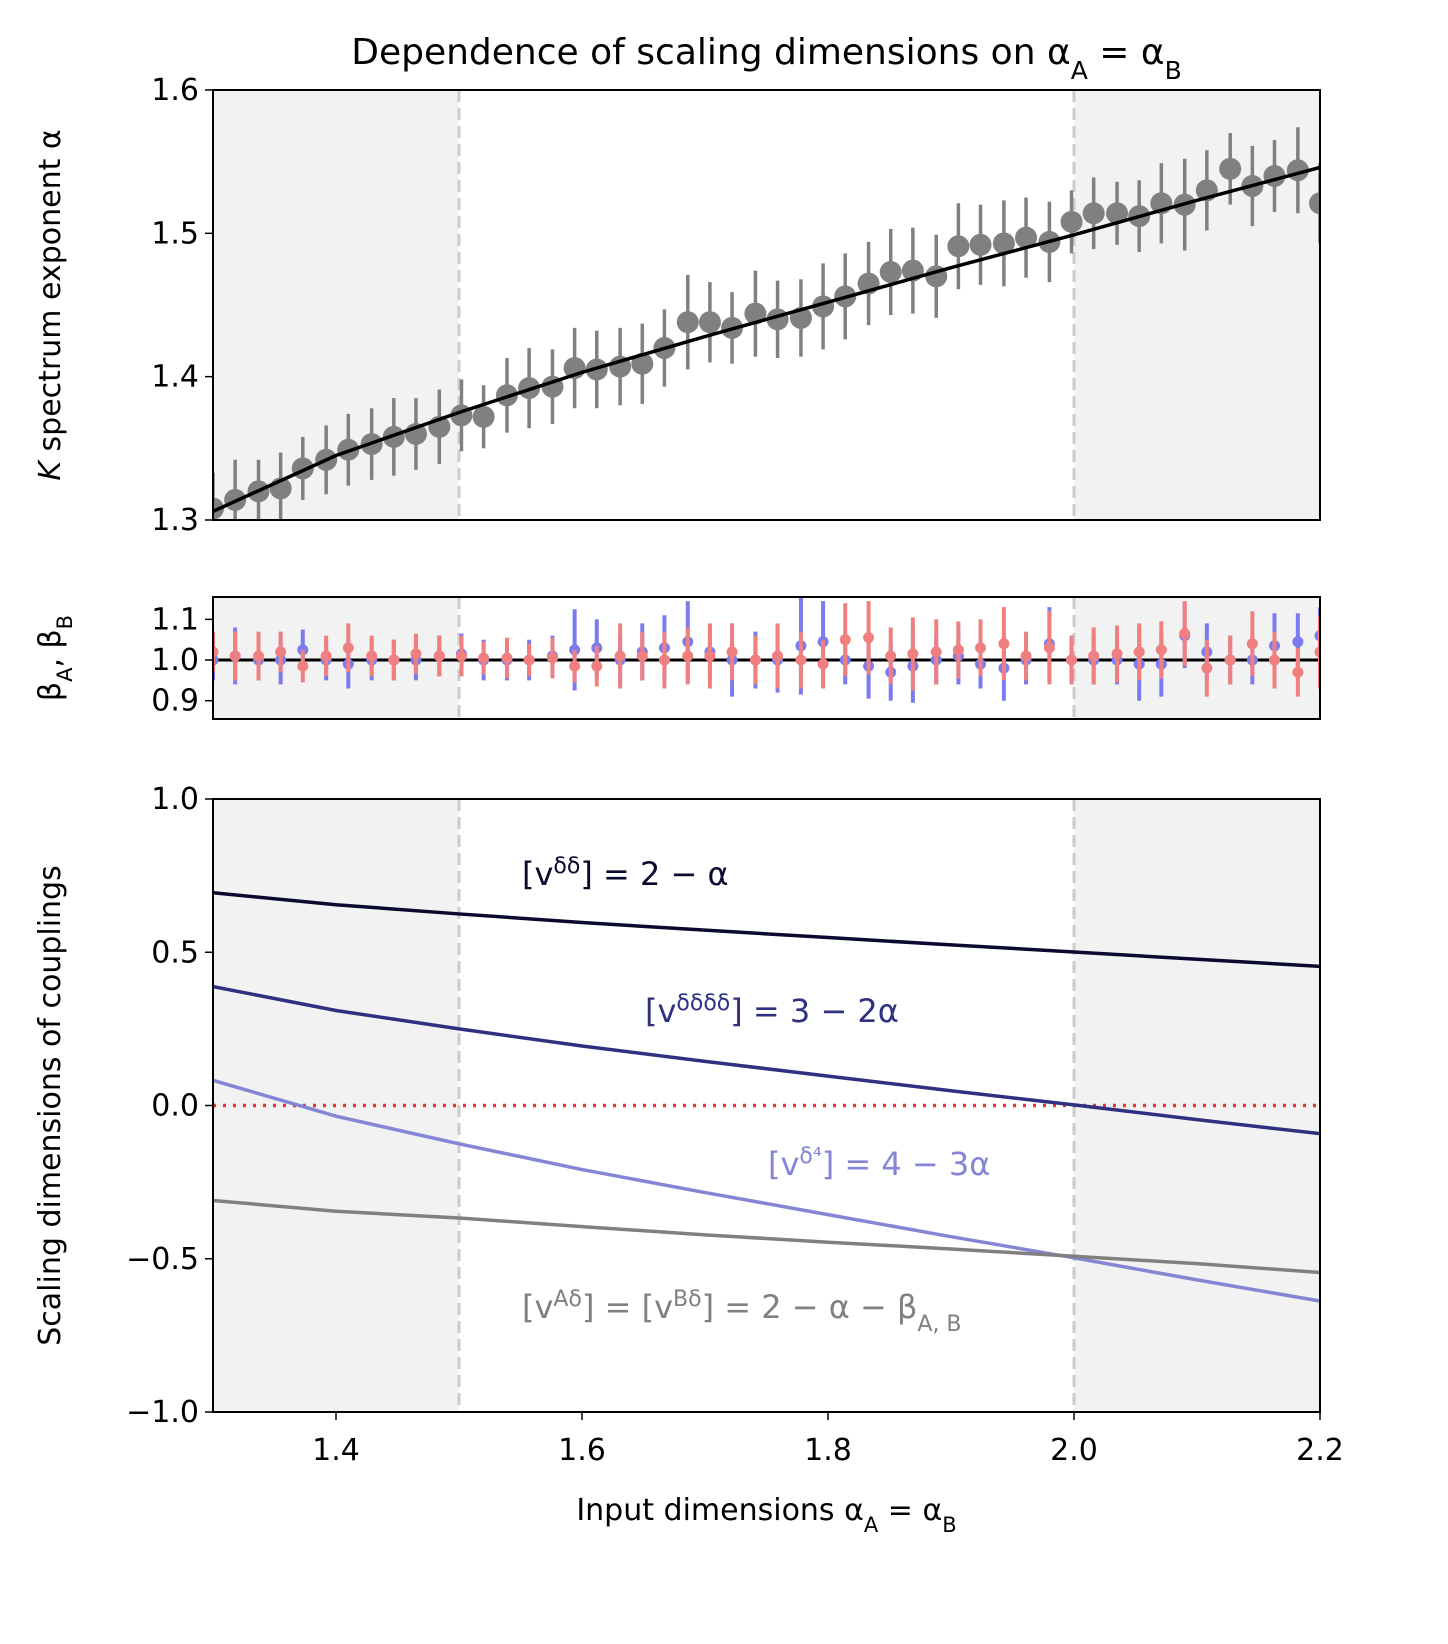 The width and height of the screenshot is (1448, 1644). What do you see at coordinates (710, 52) in the screenshot?
I see `text-part: Dependence of scaling dimensions on α` at bounding box center [710, 52].